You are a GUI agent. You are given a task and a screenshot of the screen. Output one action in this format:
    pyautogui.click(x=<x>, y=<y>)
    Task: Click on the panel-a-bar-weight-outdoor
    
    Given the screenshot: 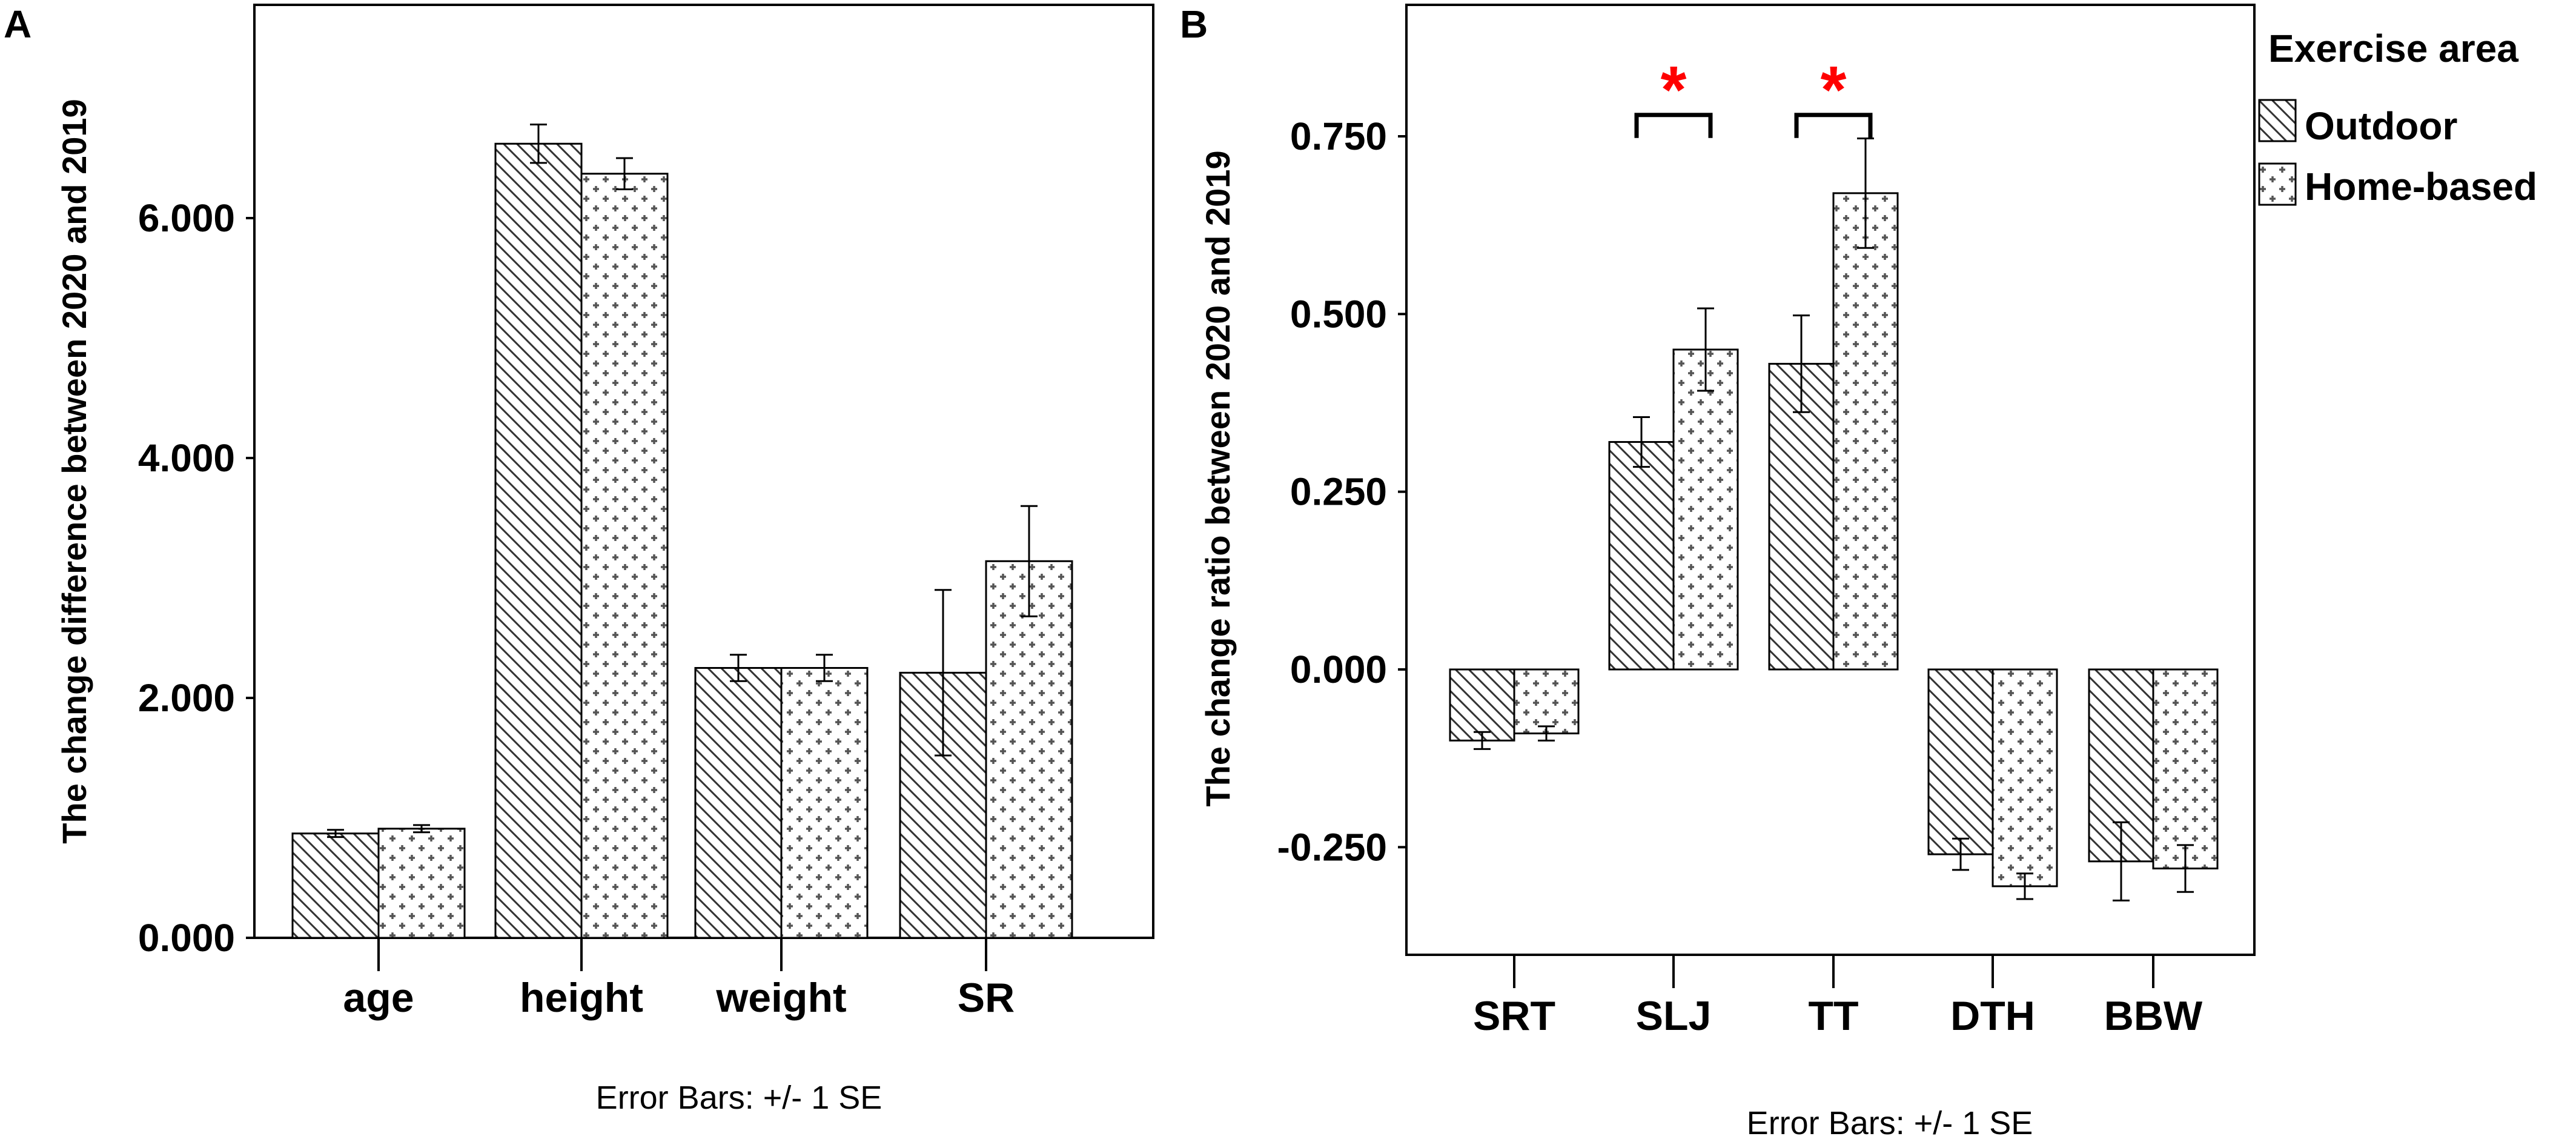 What is the action you would take?
    pyautogui.click(x=738, y=803)
    